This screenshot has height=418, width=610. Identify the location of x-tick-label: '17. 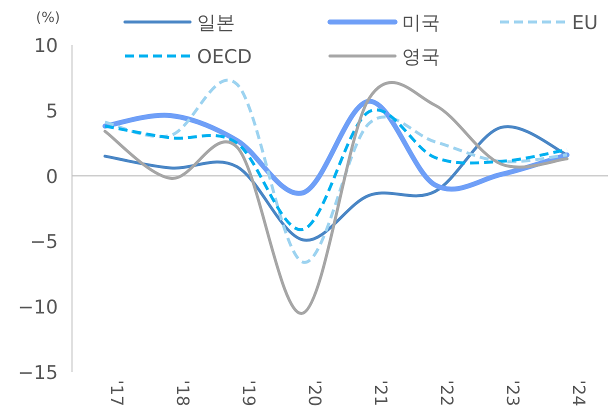
(116, 393).